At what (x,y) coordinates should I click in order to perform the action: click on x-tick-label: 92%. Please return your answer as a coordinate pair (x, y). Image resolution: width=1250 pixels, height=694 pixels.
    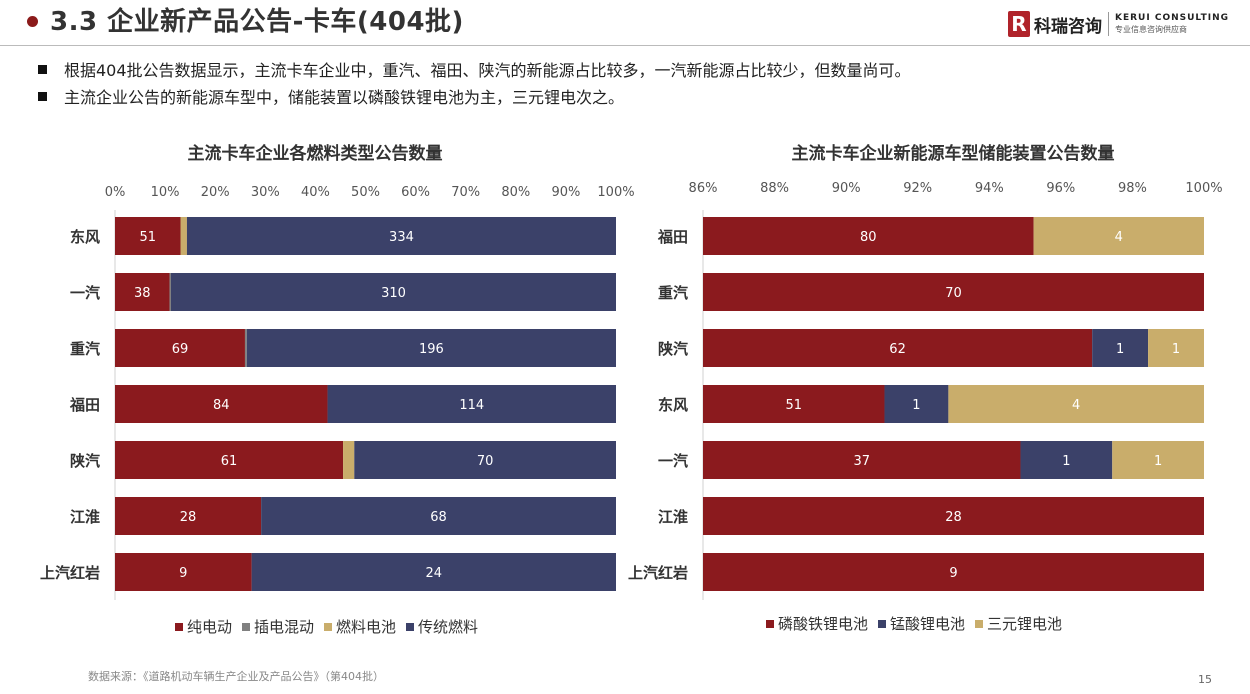
    Looking at the image, I should click on (917, 188).